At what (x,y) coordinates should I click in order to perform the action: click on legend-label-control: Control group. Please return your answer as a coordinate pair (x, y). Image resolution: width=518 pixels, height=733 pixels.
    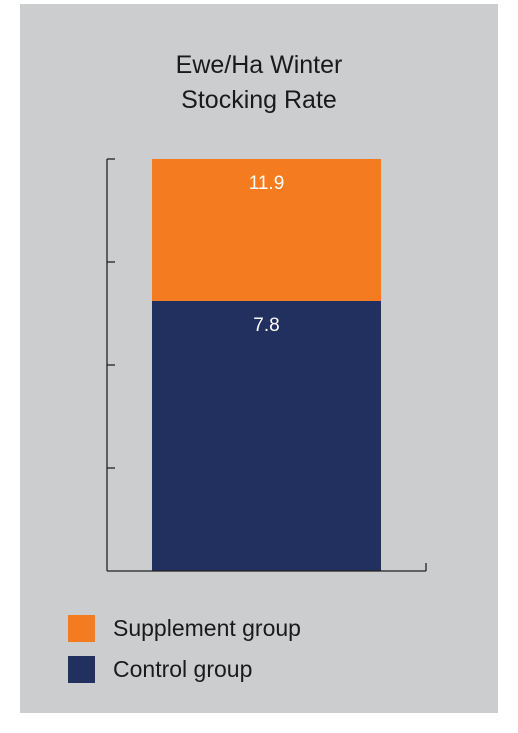
    Looking at the image, I should click on (183, 669).